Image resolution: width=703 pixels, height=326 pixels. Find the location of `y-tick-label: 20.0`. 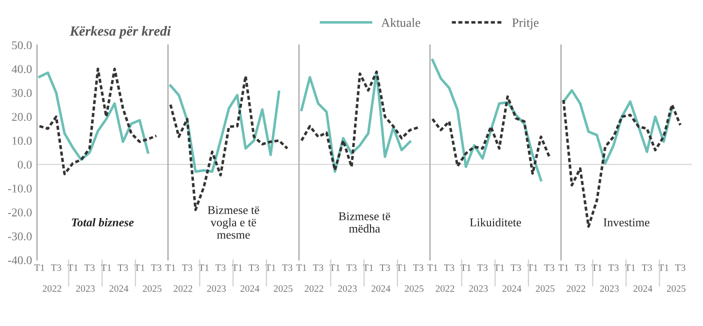

y-tick-label: 20.0 is located at coordinates (22, 116).